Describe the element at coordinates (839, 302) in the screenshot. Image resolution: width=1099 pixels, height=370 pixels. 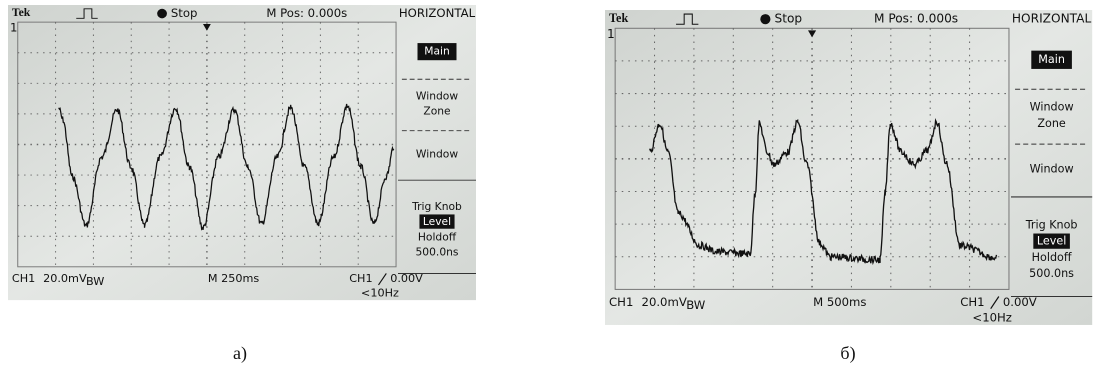
I see `timebase: M 500ms` at that location.